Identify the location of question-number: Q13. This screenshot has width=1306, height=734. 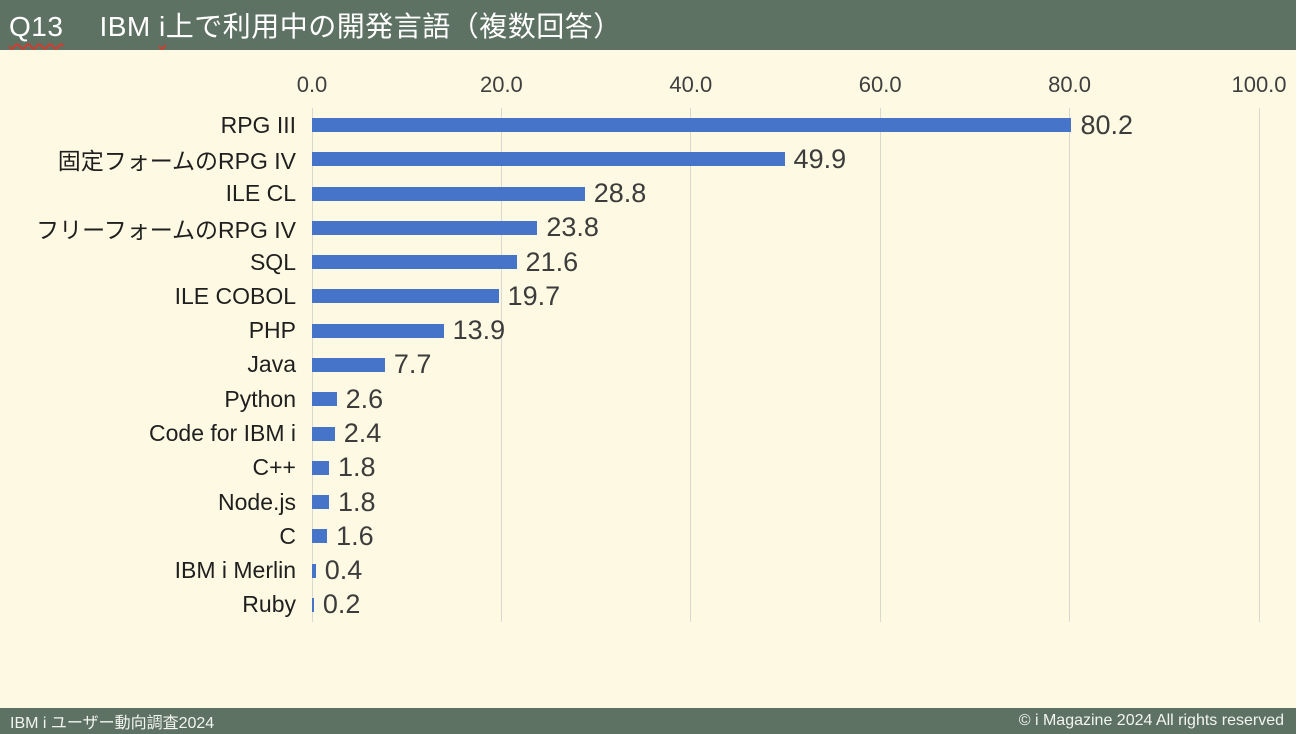
(36, 26).